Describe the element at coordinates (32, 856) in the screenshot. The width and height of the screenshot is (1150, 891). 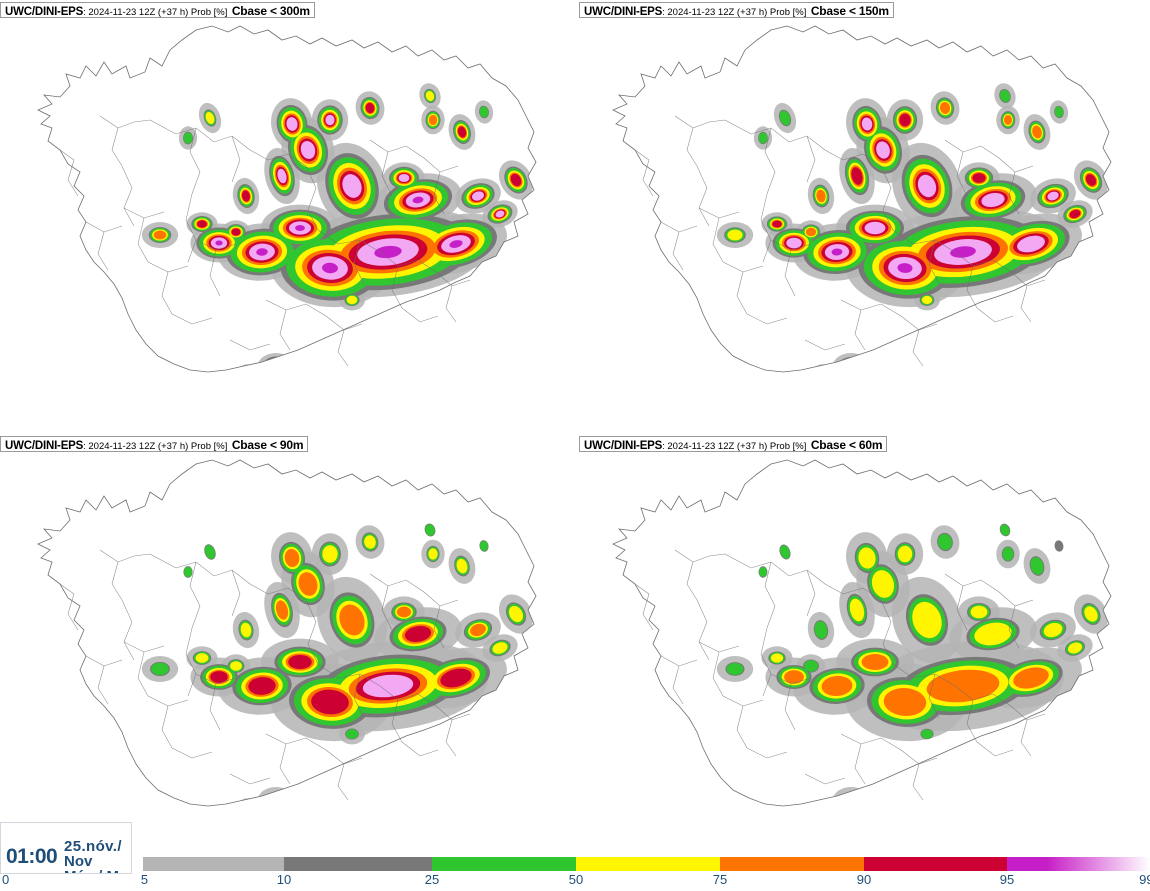
I see `valid-time-clock: 01:00` at that location.